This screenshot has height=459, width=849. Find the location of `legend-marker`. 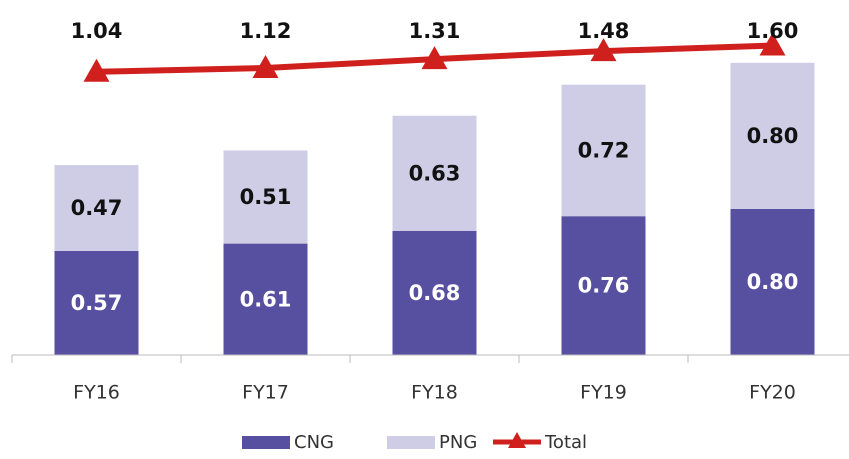

legend-marker is located at coordinates (517, 440).